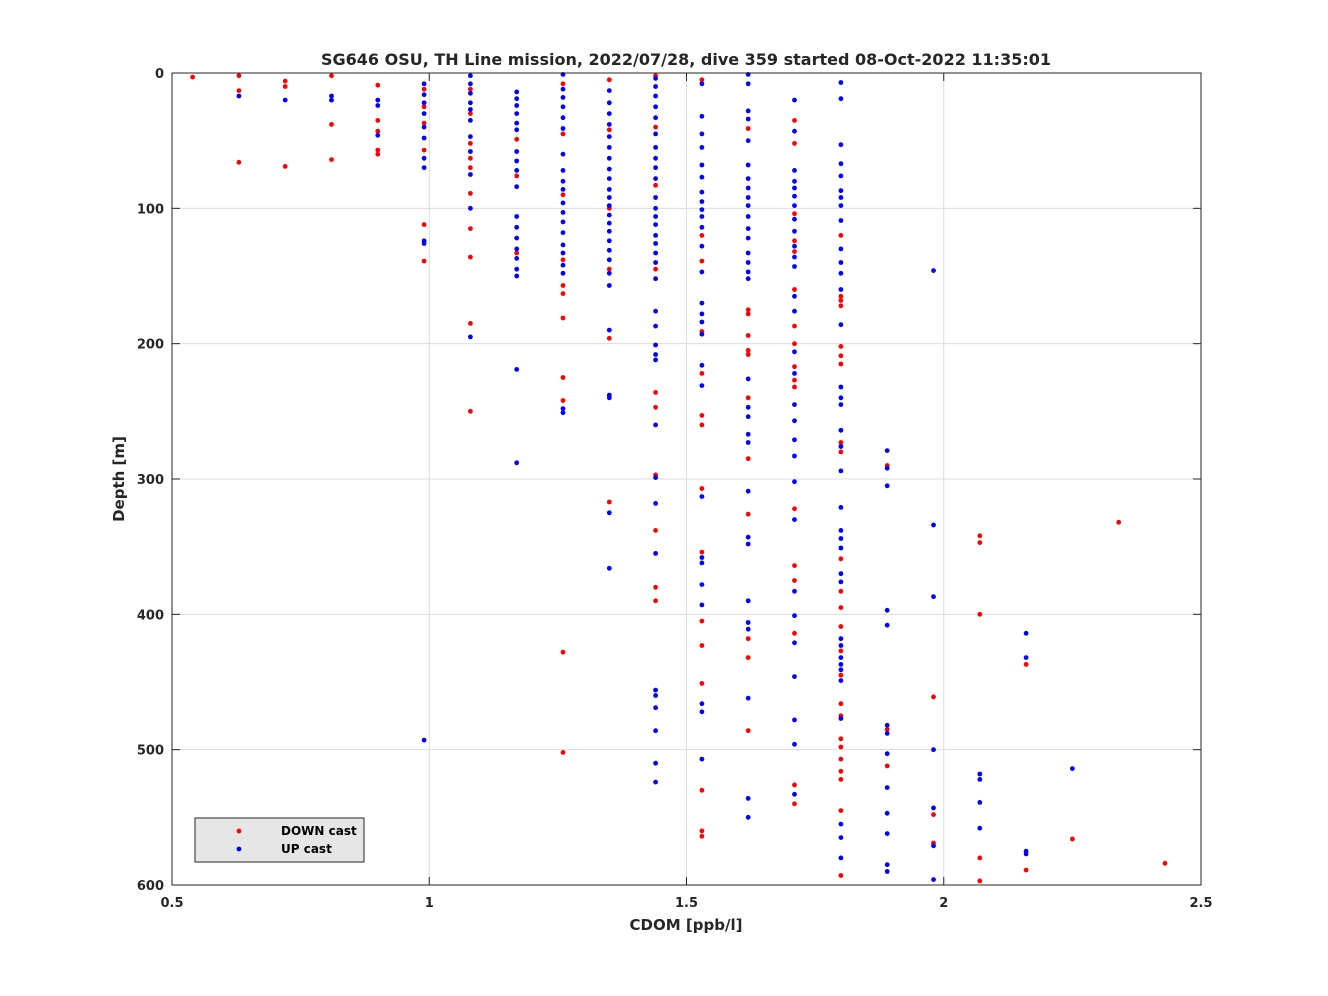  I want to click on y-tick-label: 200, so click(150, 345).